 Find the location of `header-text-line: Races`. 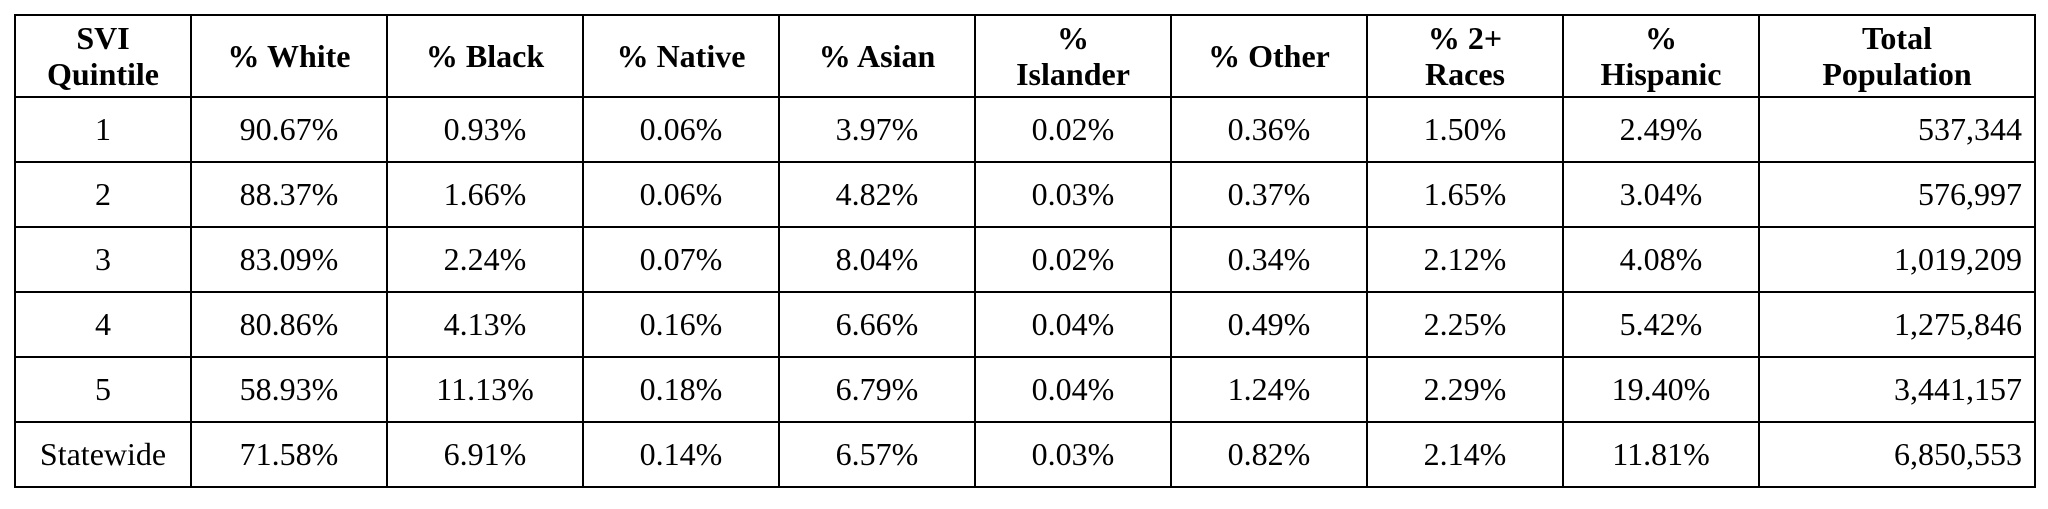

header-text-line: Races is located at coordinates (1465, 74).